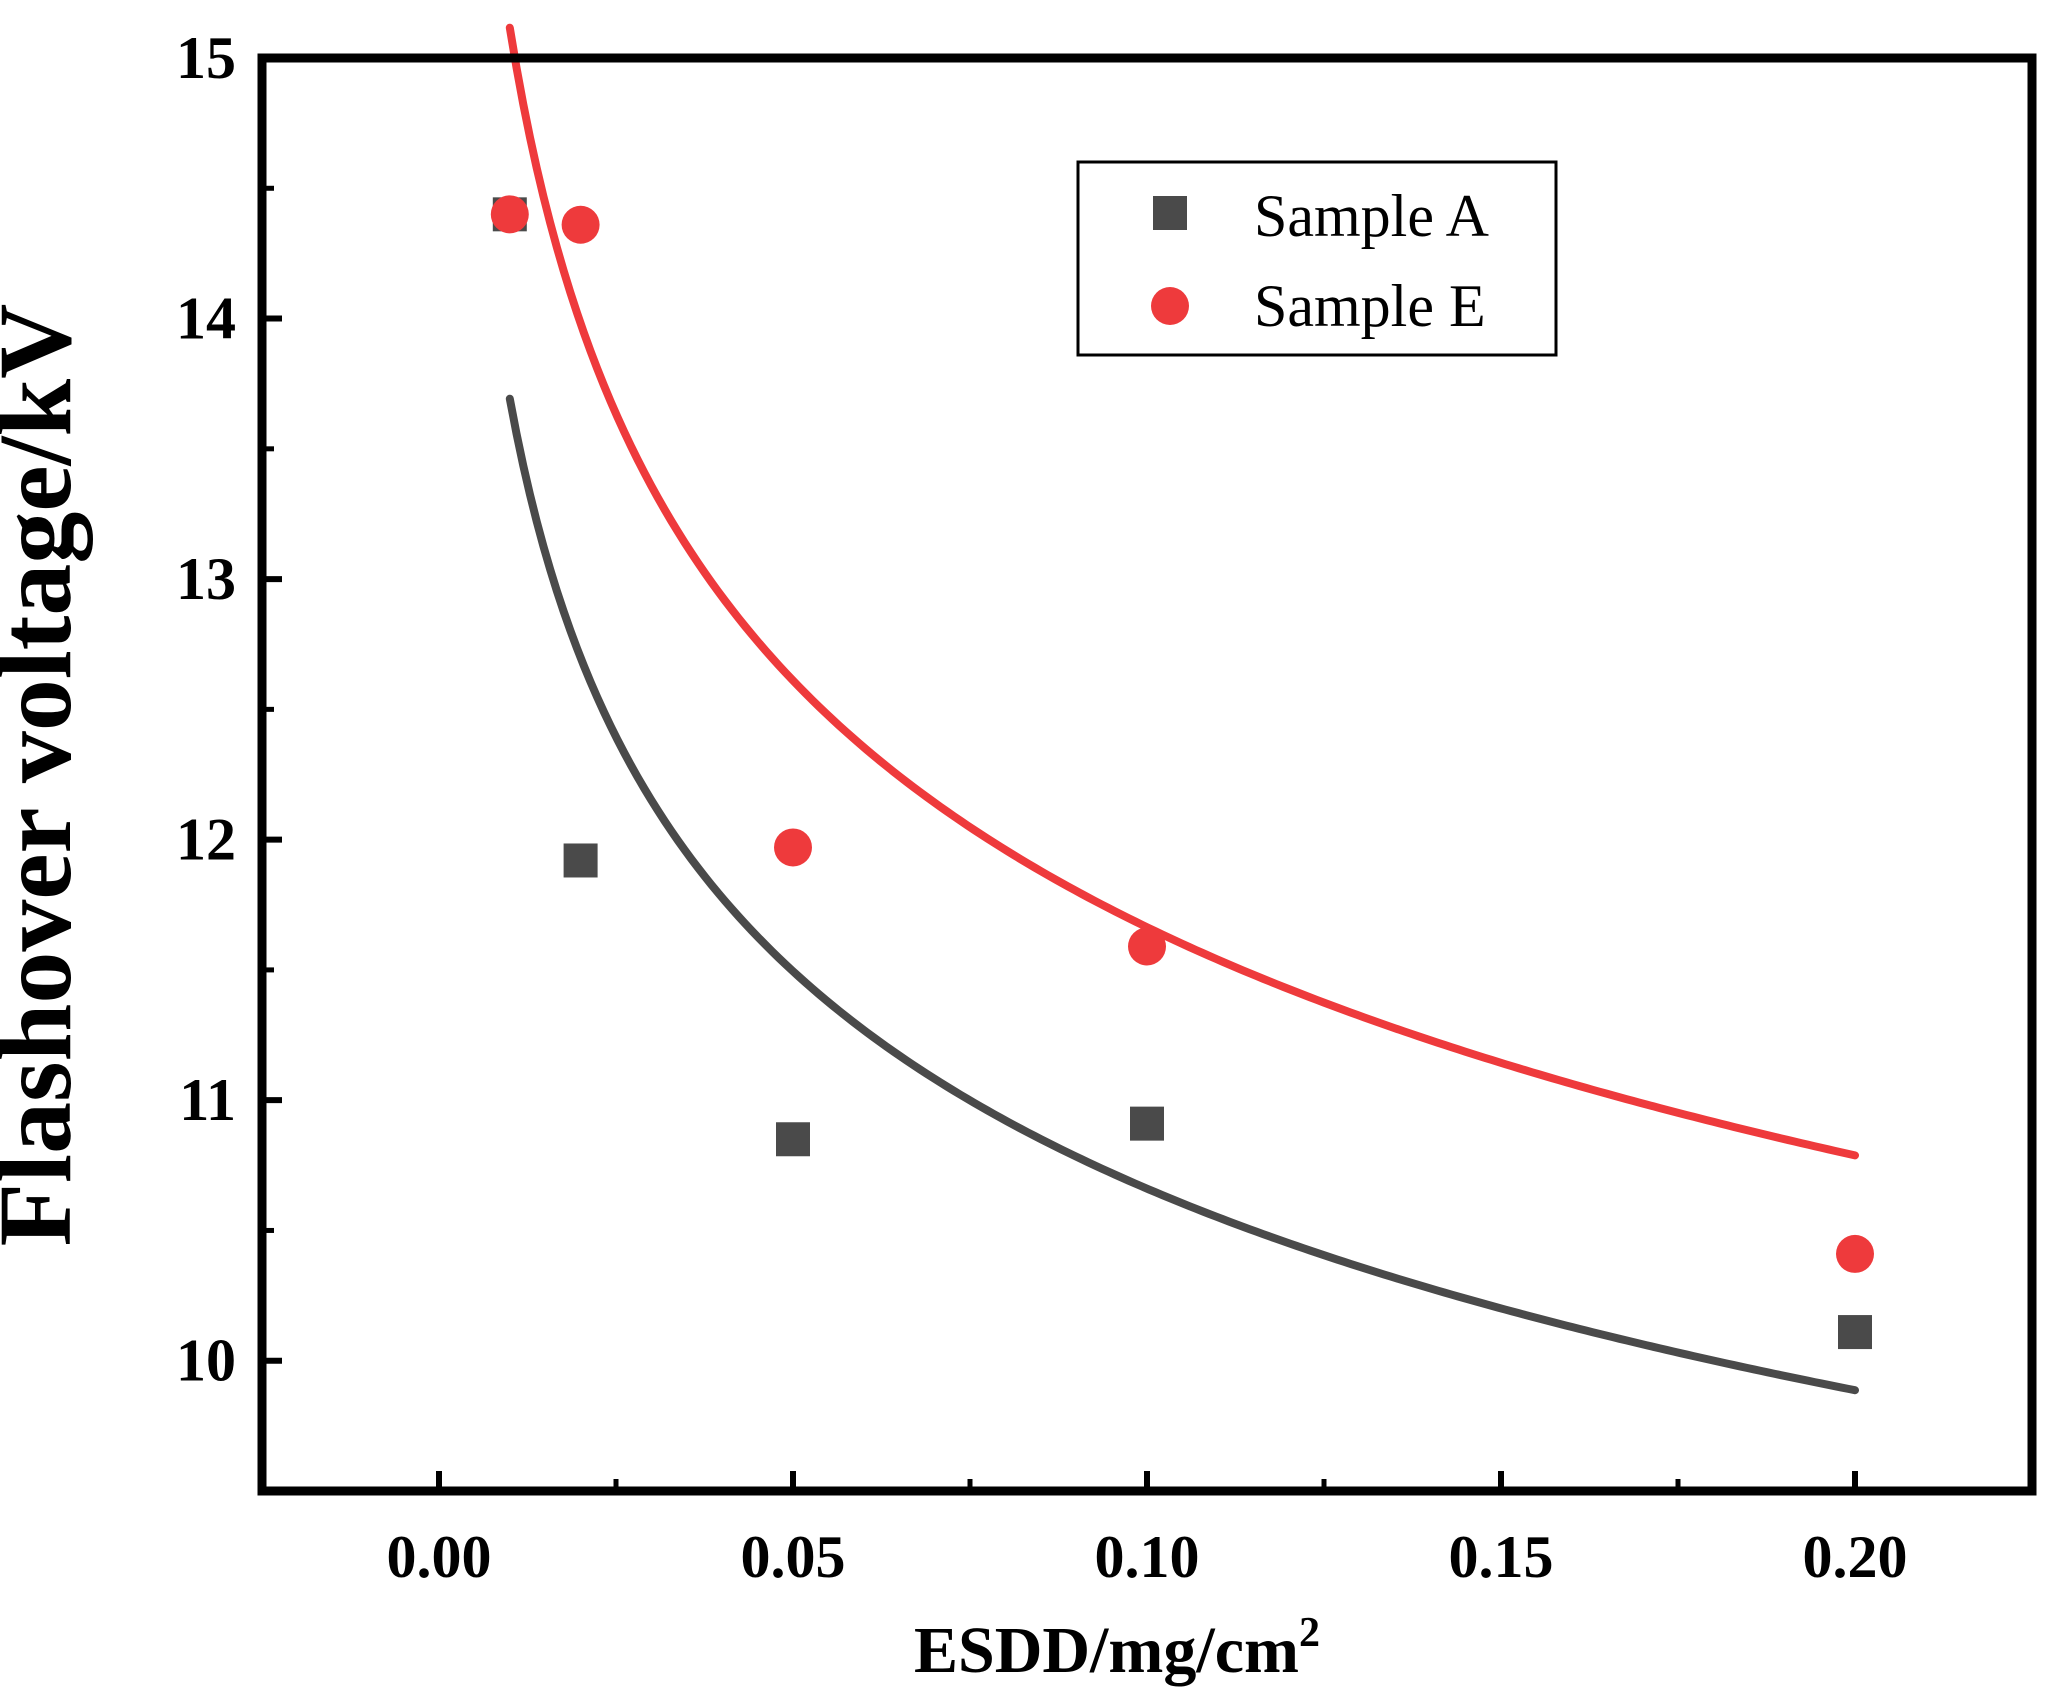 Image resolution: width=2066 pixels, height=1706 pixels. Describe the element at coordinates (207, 1100) in the screenshot. I see `y-tick-label-1: 11` at that location.